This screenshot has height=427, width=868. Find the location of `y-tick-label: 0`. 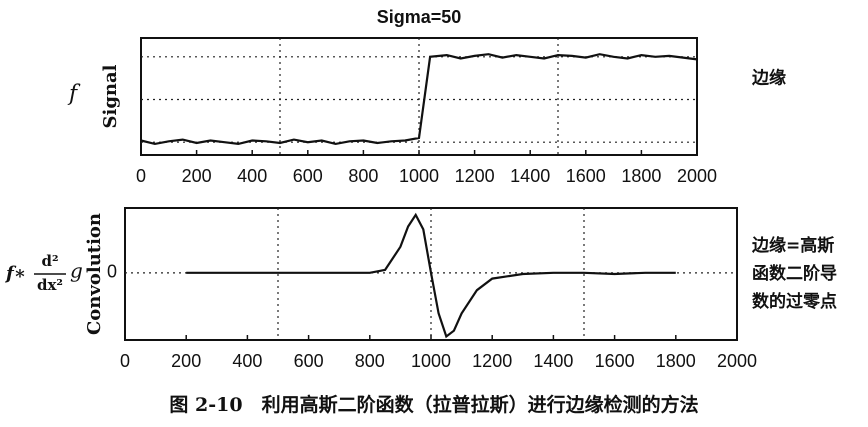

y-tick-label: 0 is located at coordinates (112, 272).